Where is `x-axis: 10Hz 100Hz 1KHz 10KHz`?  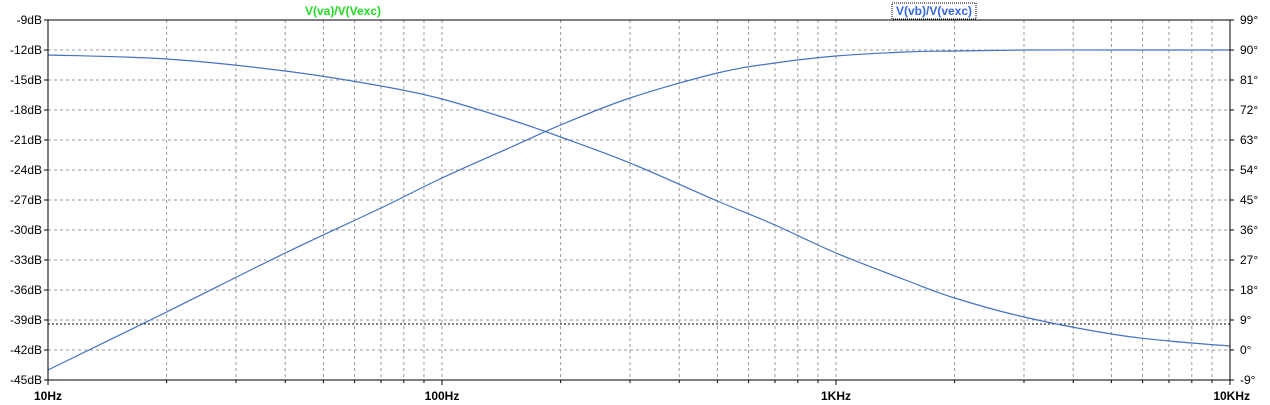
x-axis: 10Hz 100Hz 1KHz 10KHz is located at coordinates (642, 391).